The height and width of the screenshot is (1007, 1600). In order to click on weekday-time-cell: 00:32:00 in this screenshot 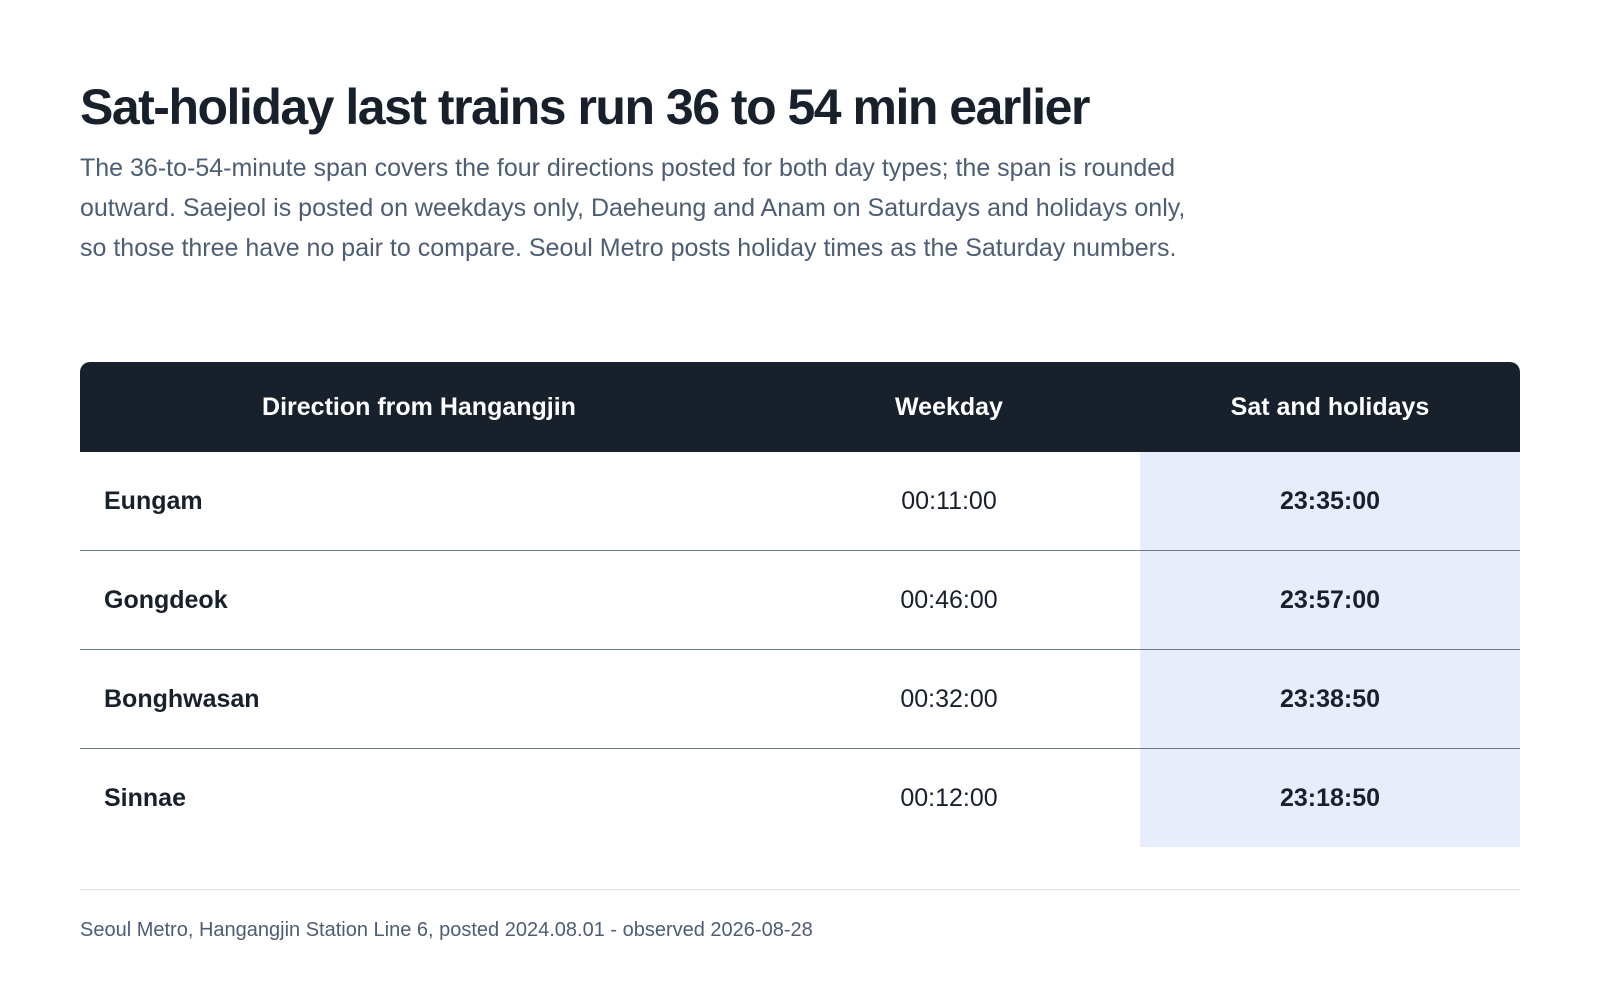, I will do `click(949, 699)`.